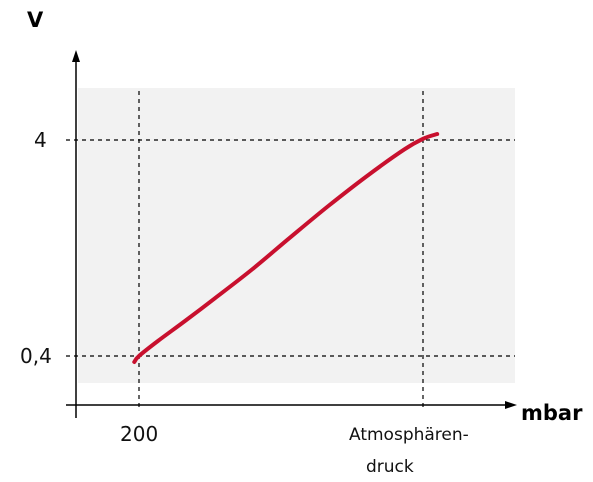  What do you see at coordinates (139, 434) in the screenshot?
I see `x-tick-label-200: 200` at bounding box center [139, 434].